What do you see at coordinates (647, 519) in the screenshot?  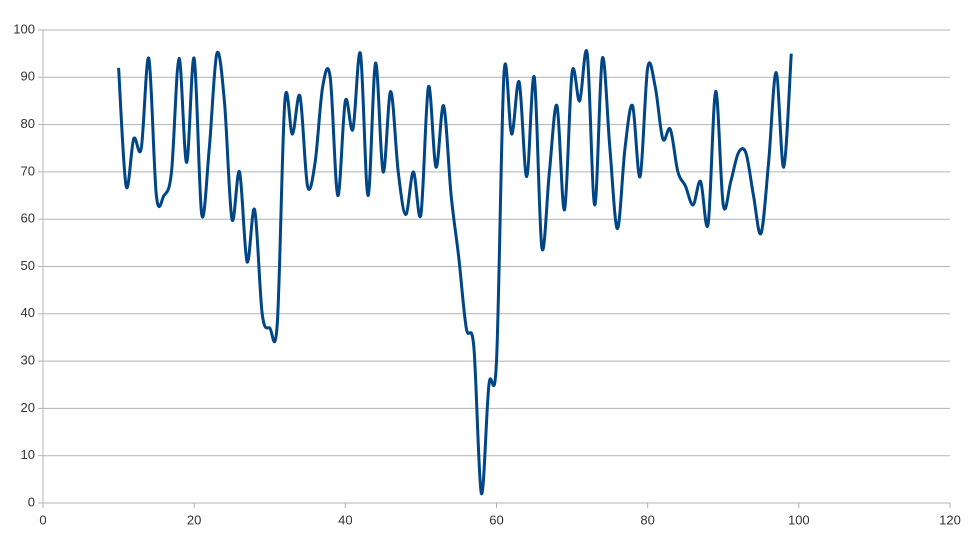 I see `x-tick-label: 80` at bounding box center [647, 519].